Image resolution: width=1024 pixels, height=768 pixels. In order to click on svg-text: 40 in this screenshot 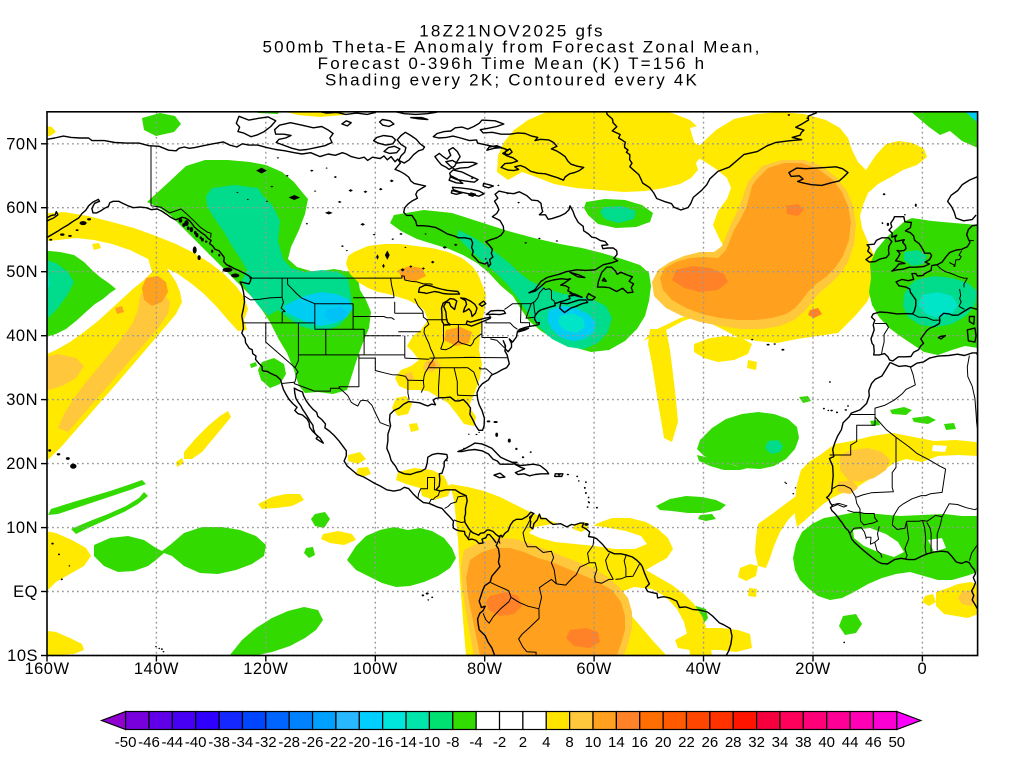, I will do `click(826, 742)`.